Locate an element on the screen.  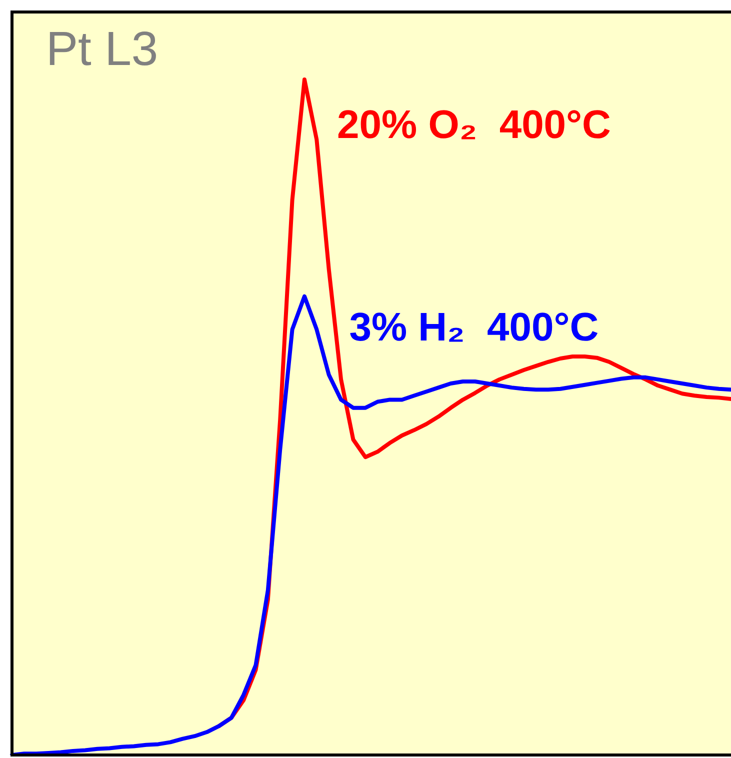
text: Pt L3 is located at coordinates (102, 49).